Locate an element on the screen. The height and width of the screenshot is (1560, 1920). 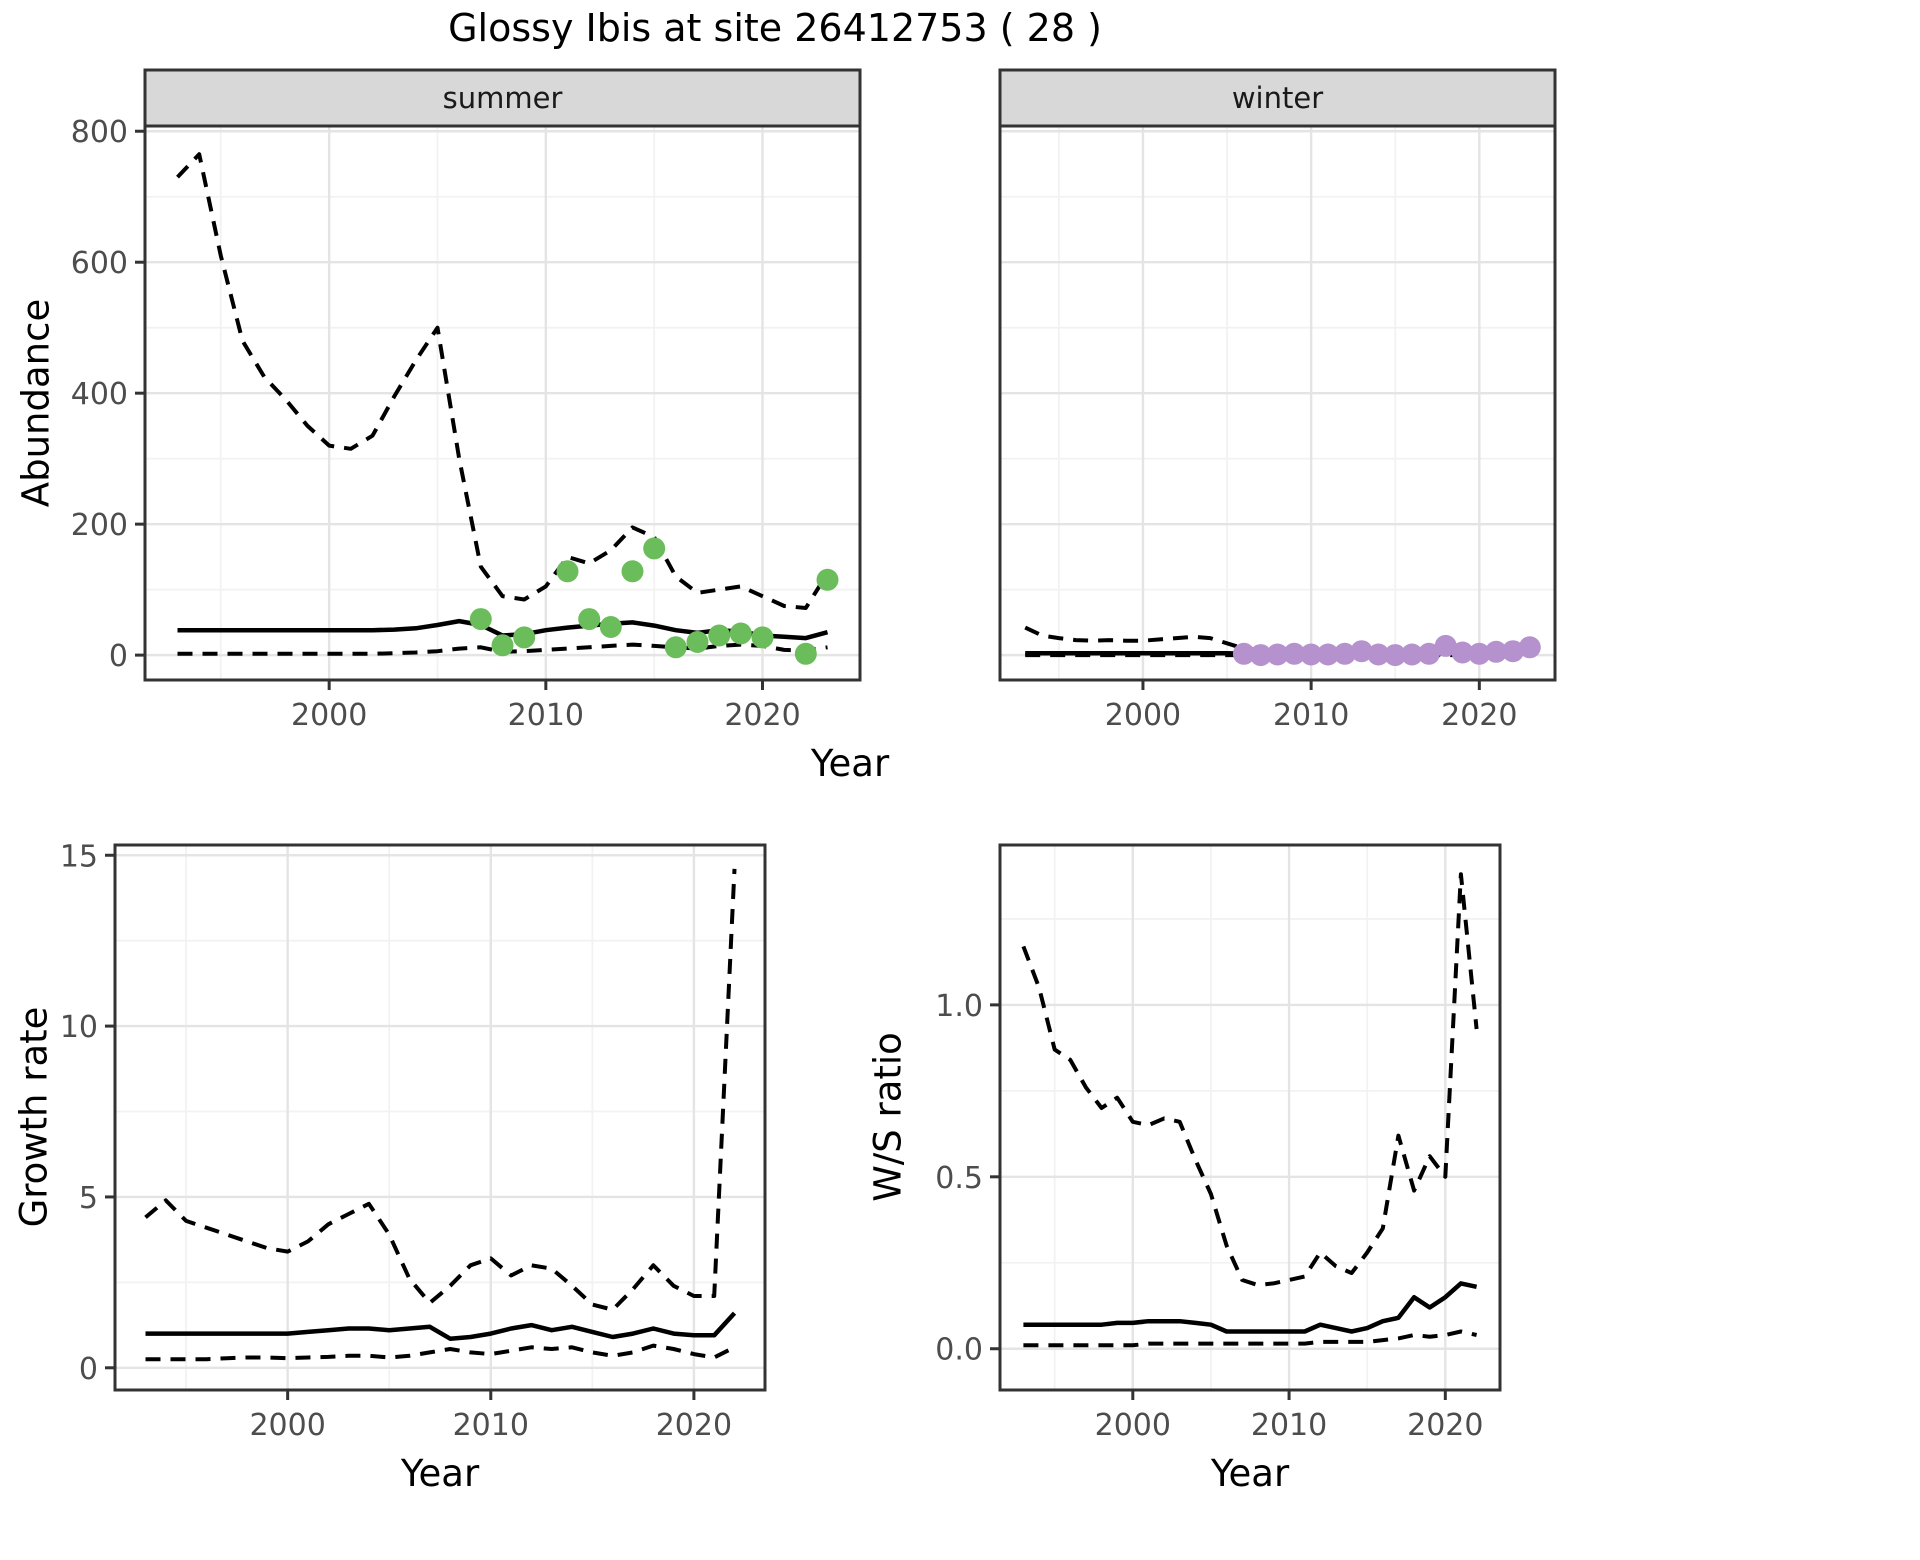
page-title: Glossy Ibis at site 26412753 ( 28 ) is located at coordinates (775, 28).